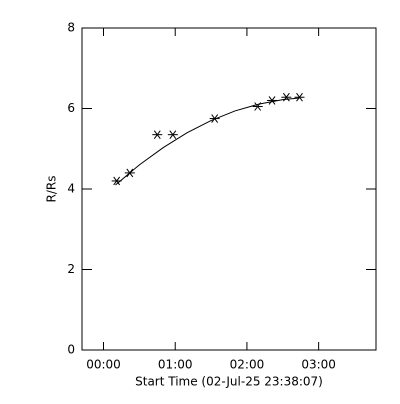 The height and width of the screenshot is (404, 400). What do you see at coordinates (71, 189) in the screenshot?
I see `y-tick-label: 4` at bounding box center [71, 189].